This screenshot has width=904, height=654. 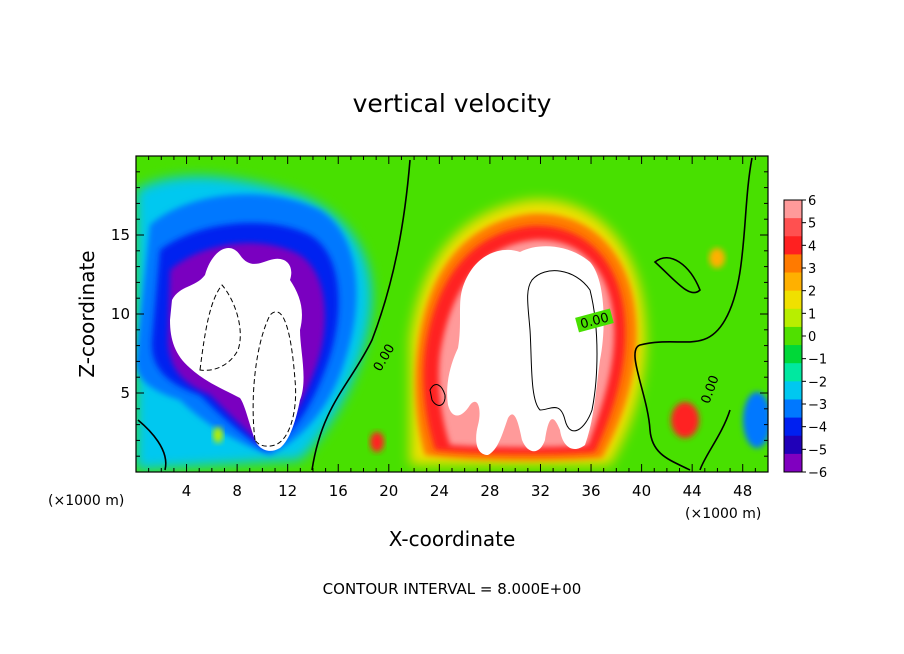 What do you see at coordinates (248, 365) in the screenshot?
I see `negative-contours` at bounding box center [248, 365].